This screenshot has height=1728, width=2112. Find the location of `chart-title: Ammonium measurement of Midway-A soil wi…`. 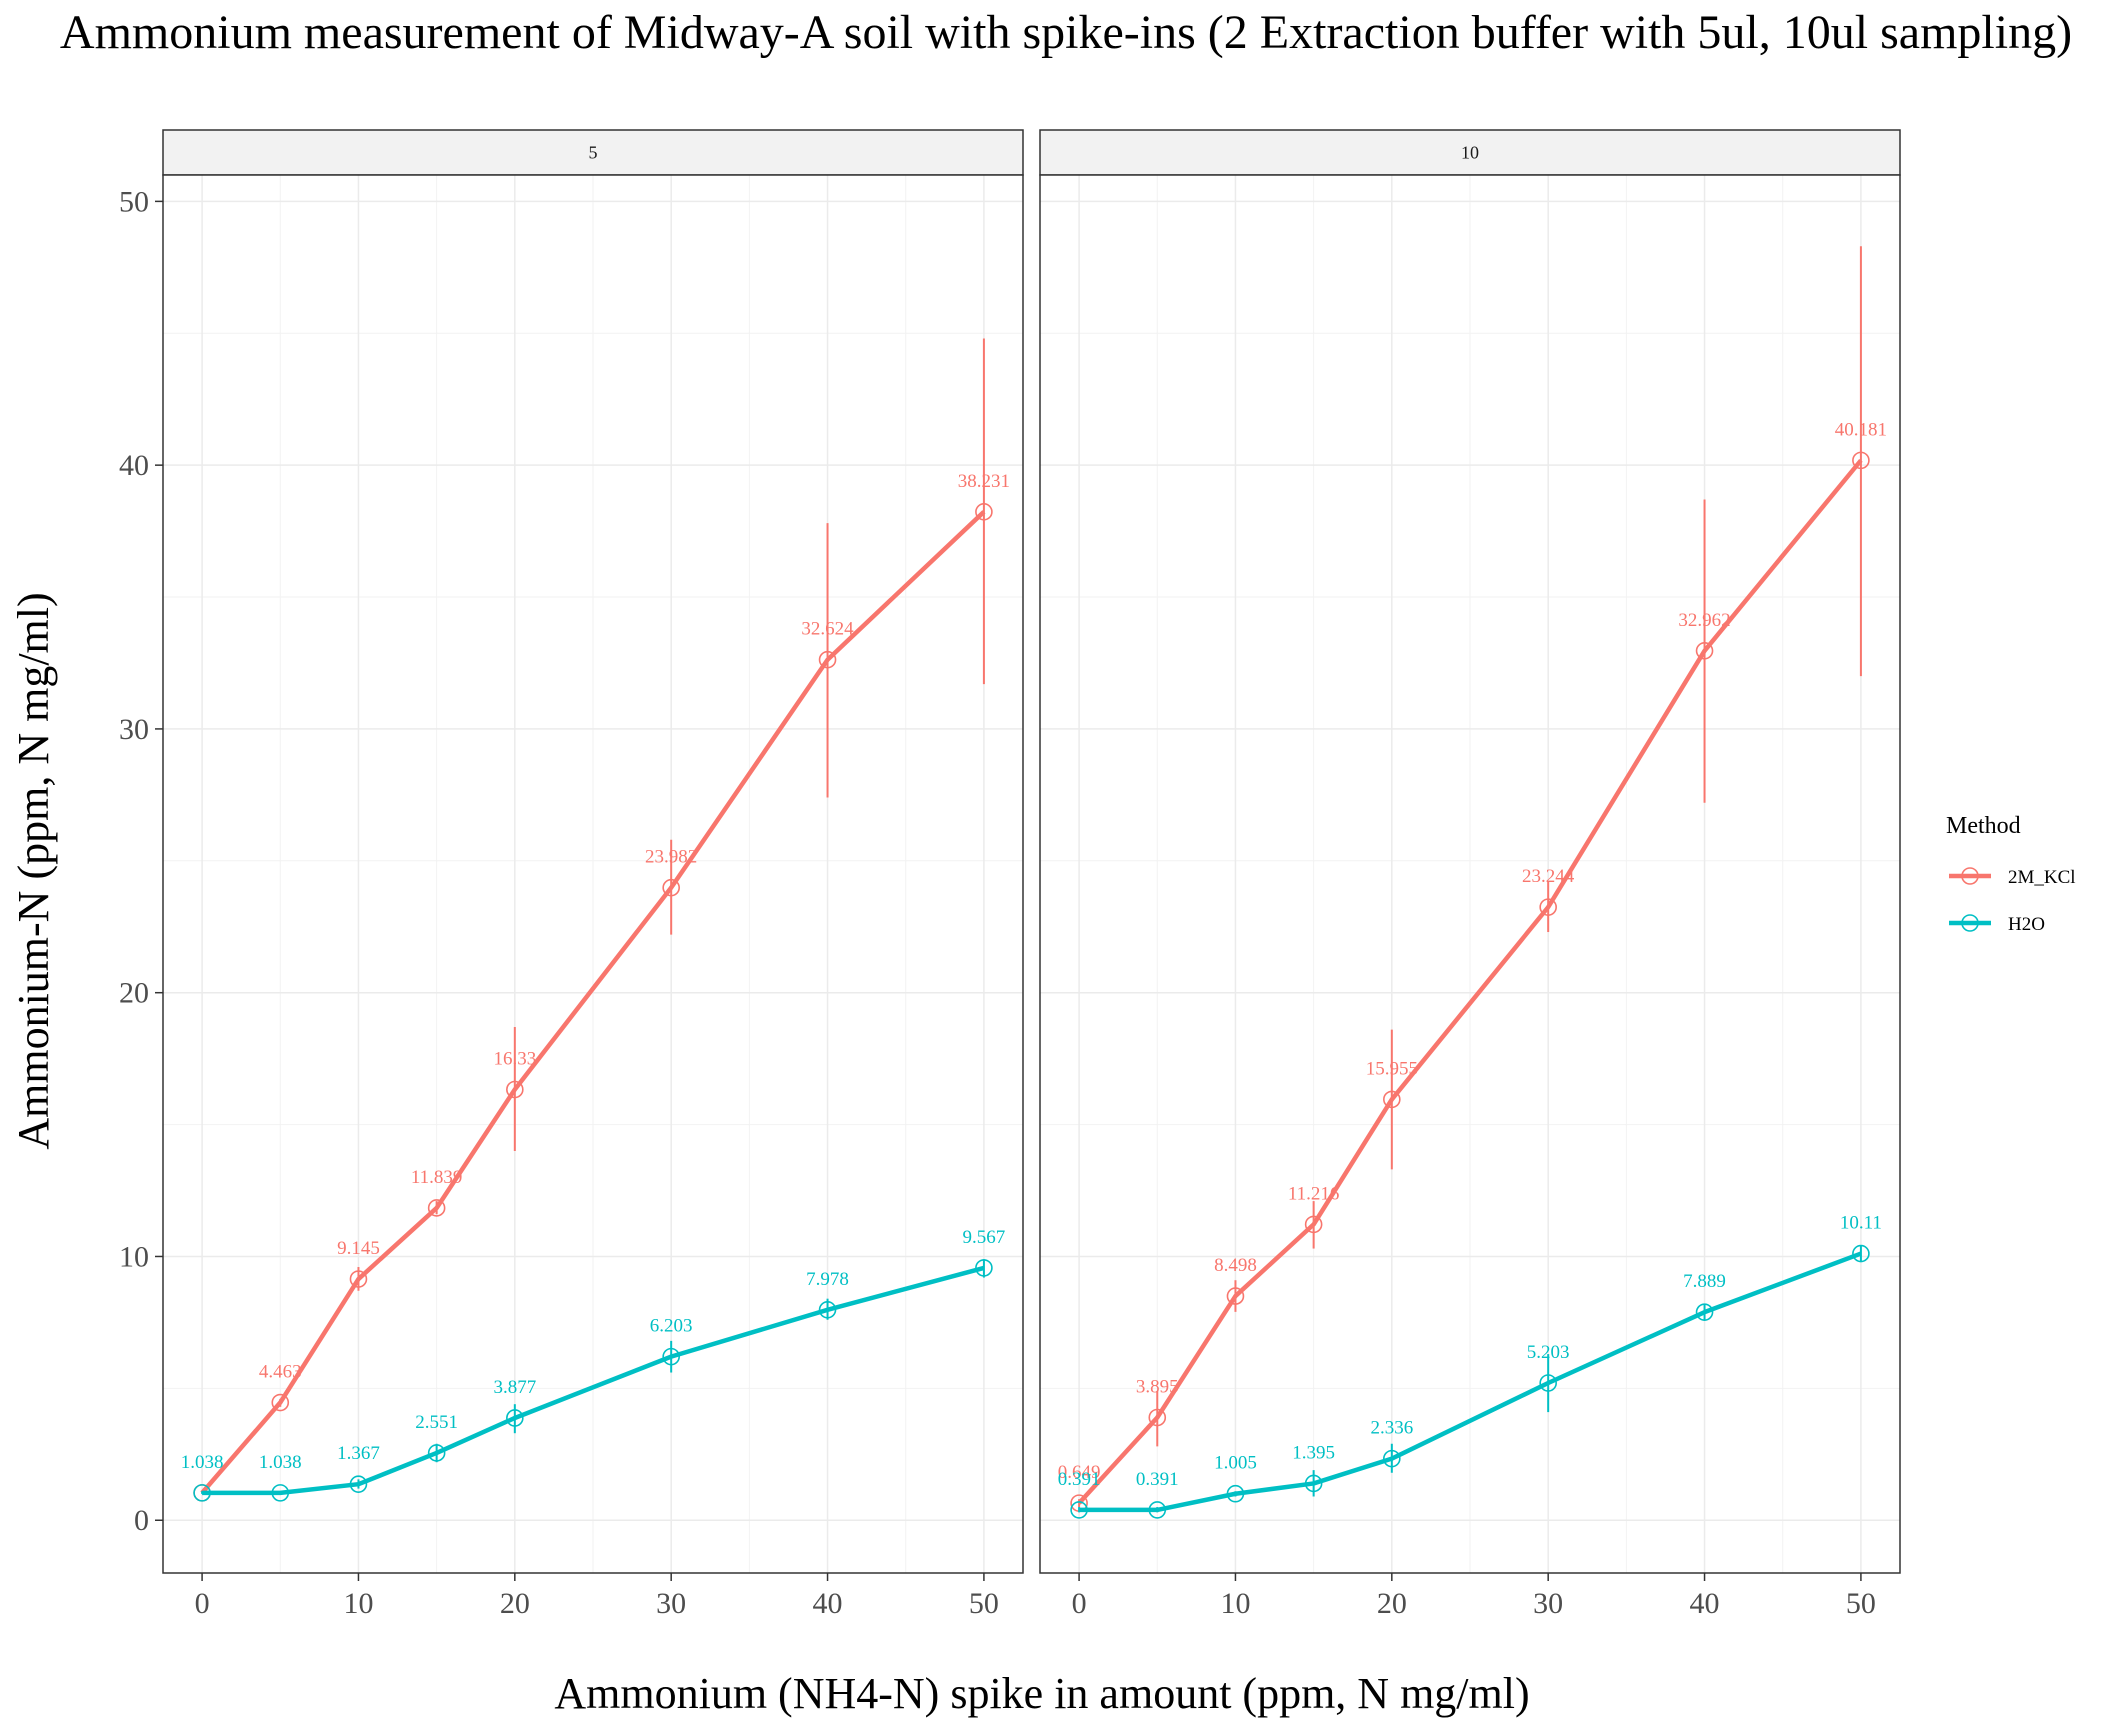

chart-title: Ammonium measurement of Midway-A soil wi… is located at coordinates (1066, 32).